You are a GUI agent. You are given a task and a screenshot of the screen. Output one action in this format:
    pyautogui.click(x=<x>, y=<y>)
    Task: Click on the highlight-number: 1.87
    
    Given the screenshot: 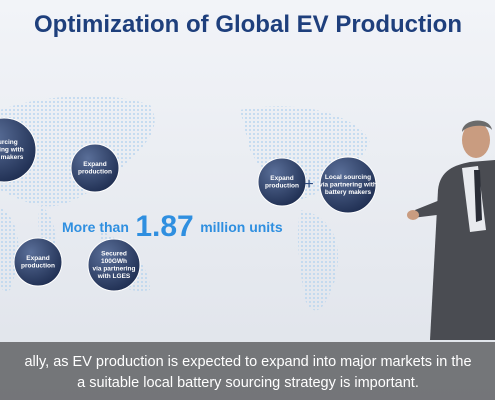 What is the action you would take?
    pyautogui.click(x=164, y=226)
    